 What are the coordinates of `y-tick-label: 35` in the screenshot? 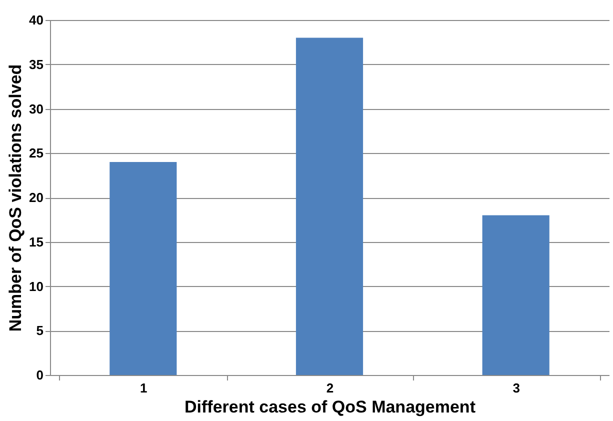 It's located at (36, 64).